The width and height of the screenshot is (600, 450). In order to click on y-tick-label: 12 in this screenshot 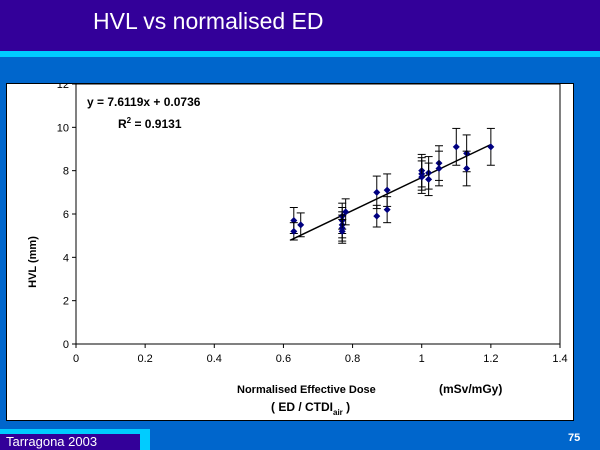, I will do `click(63, 87)`.